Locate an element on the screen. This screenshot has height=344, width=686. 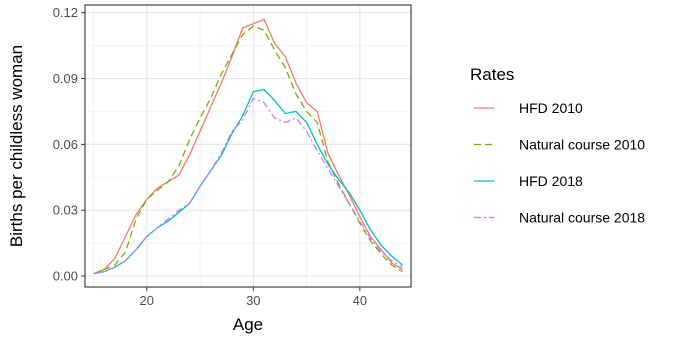
y-axis-title: Births per childless woman is located at coordinates (16, 146).